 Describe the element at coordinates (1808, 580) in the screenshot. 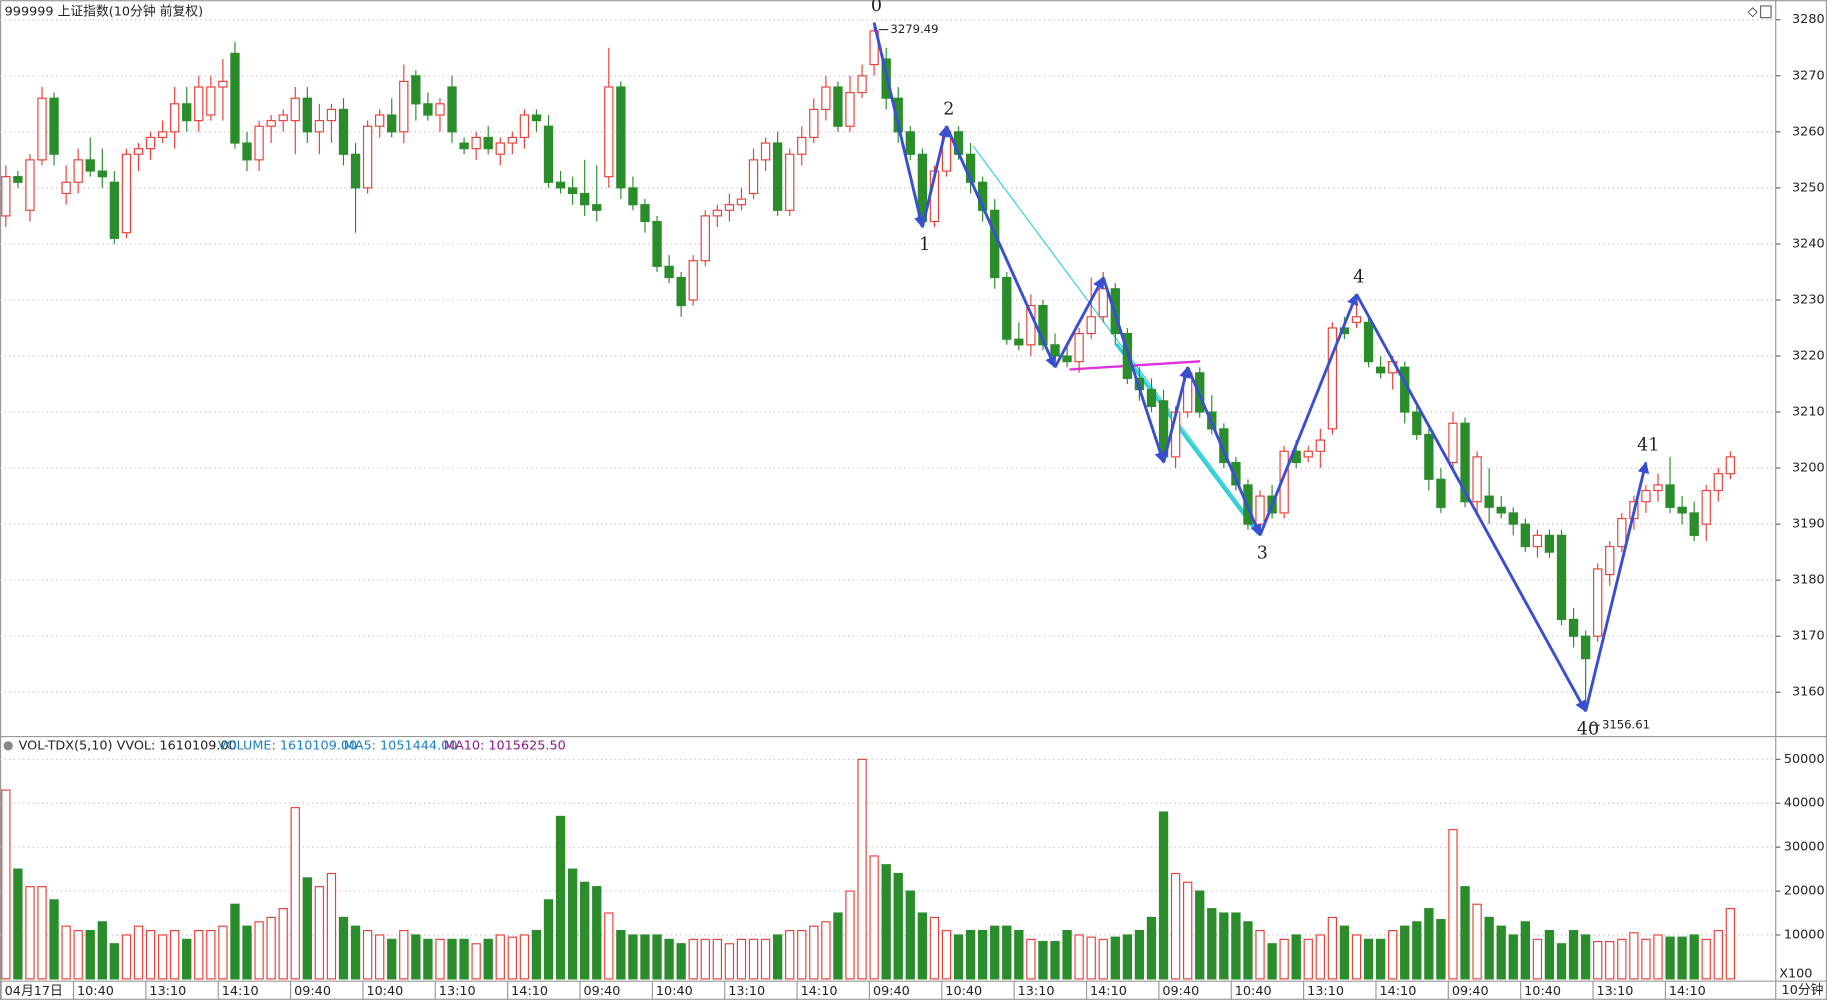

I see `y-tick-label: 3180` at that location.